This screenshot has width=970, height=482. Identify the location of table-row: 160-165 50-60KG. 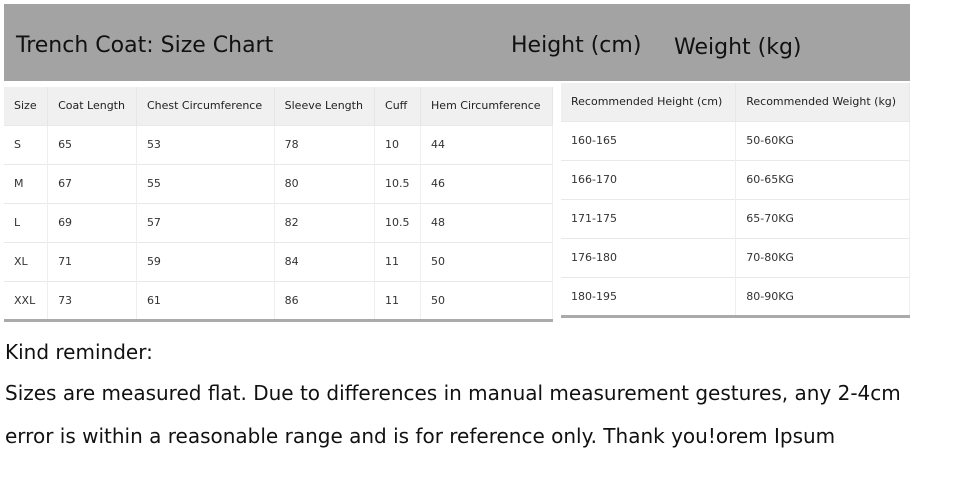
(735, 140).